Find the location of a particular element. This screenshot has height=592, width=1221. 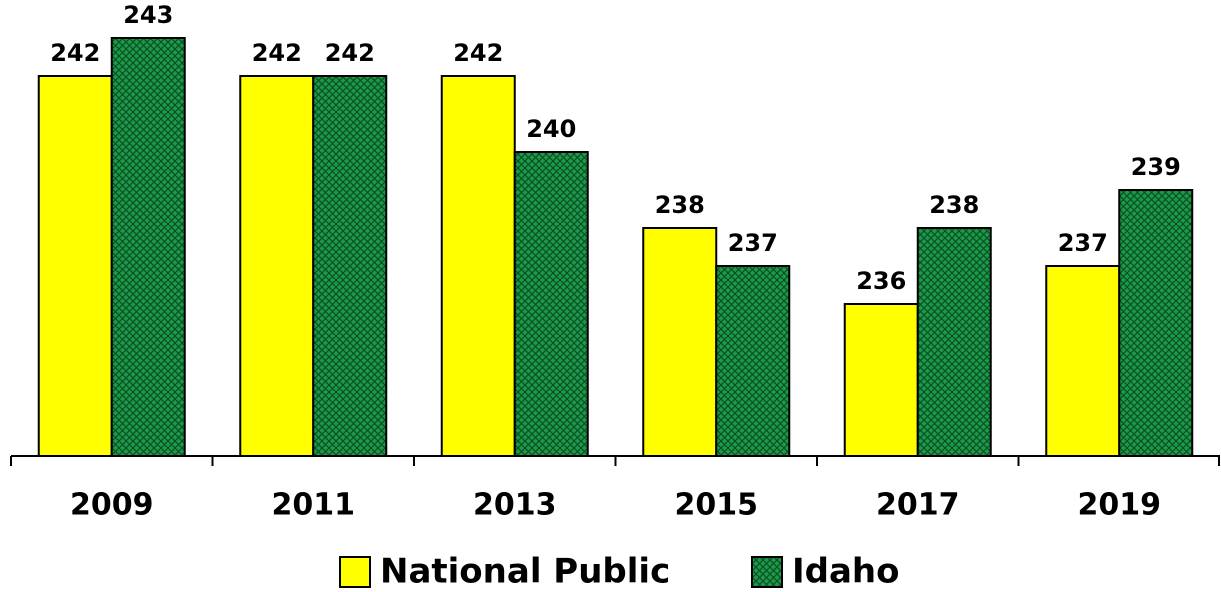

value-label: 243 is located at coordinates (148, 15).